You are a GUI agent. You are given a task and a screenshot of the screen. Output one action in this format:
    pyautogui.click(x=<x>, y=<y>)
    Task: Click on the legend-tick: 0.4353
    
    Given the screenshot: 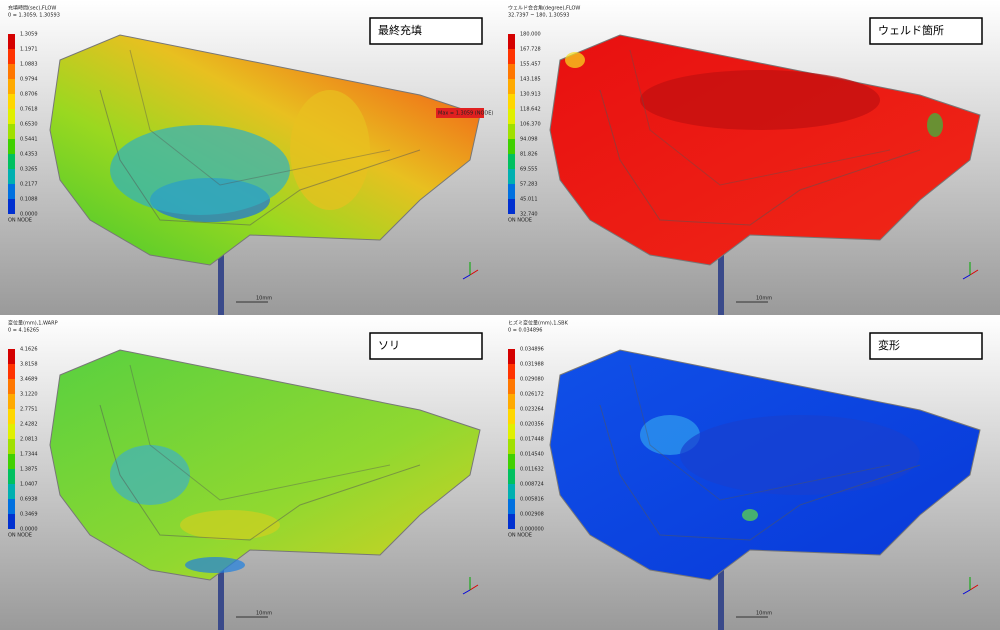 What is the action you would take?
    pyautogui.click(x=29, y=155)
    